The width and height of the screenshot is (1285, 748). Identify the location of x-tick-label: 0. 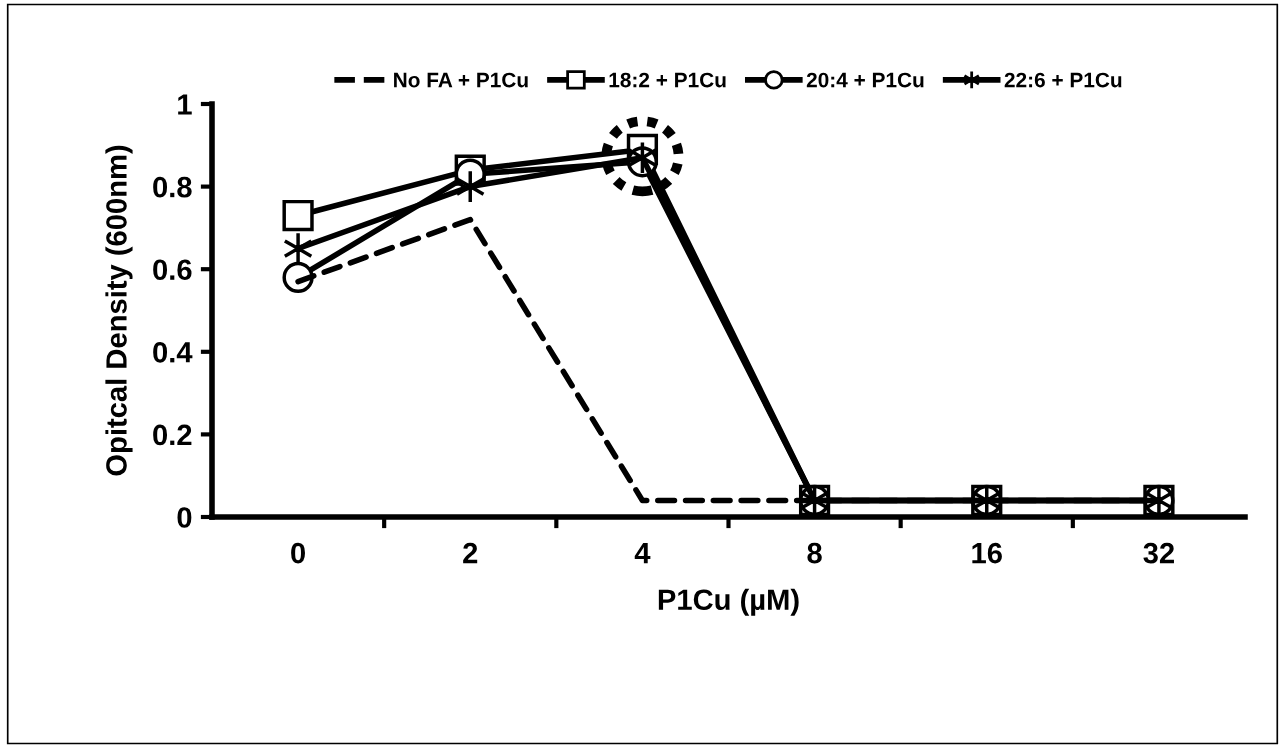
(298, 553).